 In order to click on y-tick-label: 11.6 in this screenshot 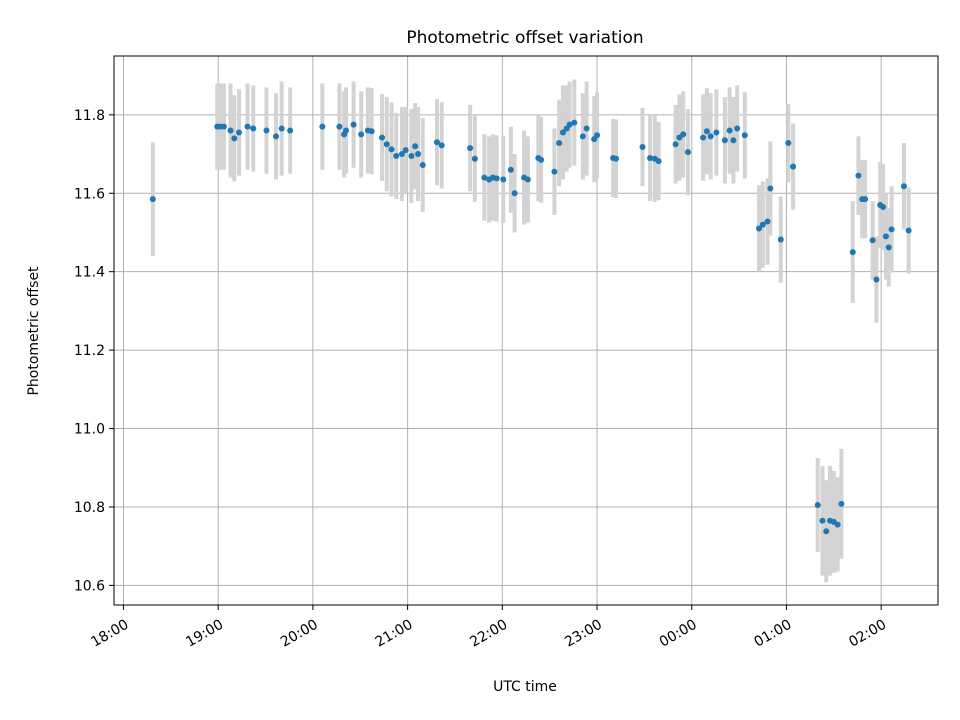, I will do `click(89, 194)`.